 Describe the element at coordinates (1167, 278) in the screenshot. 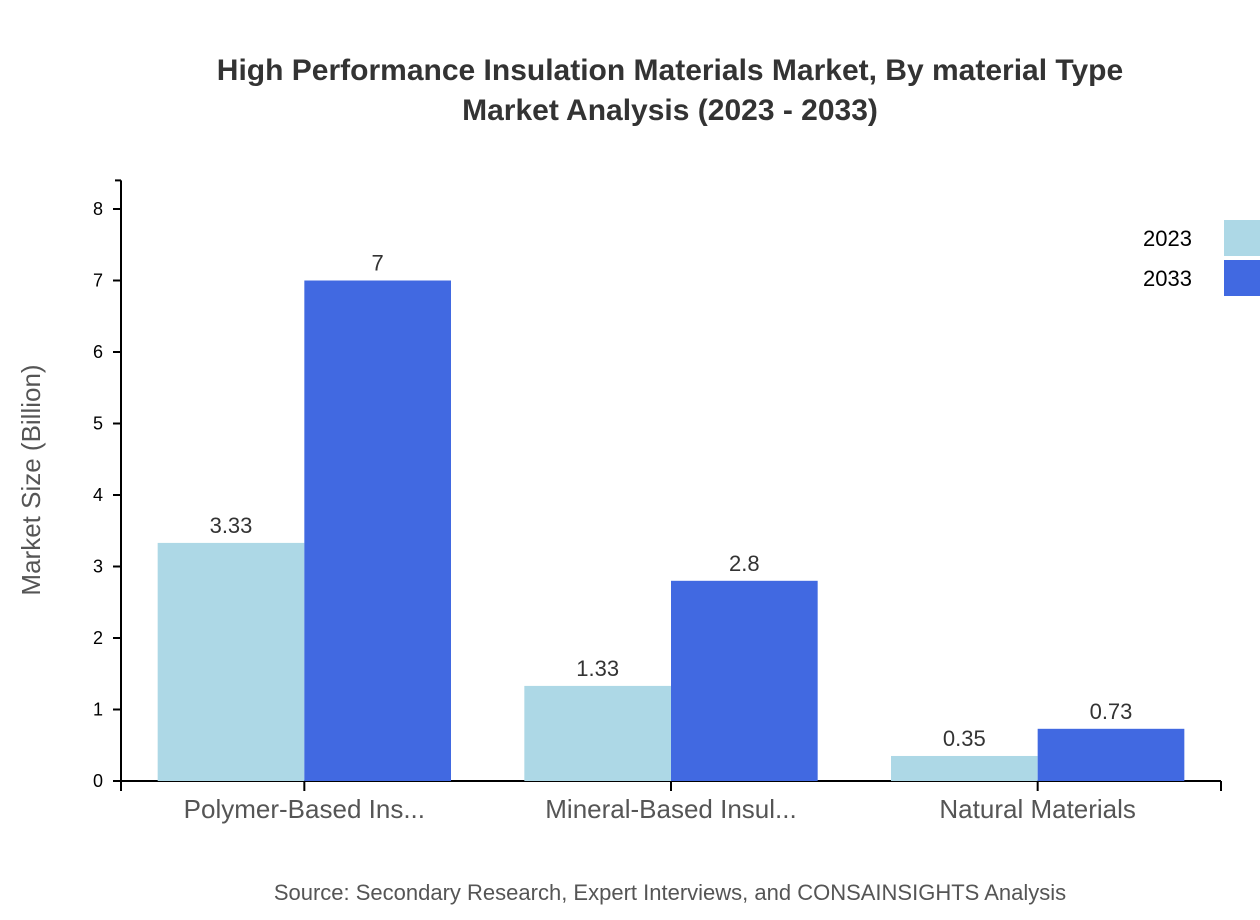

I see `legend-label: 2033` at that location.